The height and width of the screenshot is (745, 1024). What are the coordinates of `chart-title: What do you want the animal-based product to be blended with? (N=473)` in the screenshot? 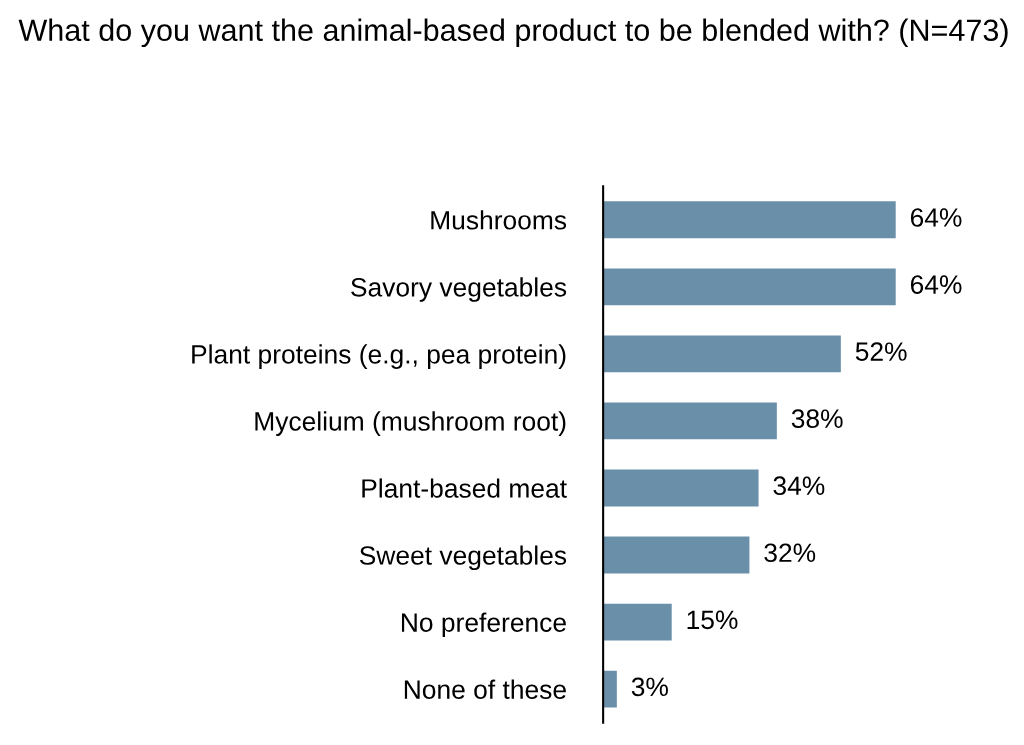 It's located at (513, 33).